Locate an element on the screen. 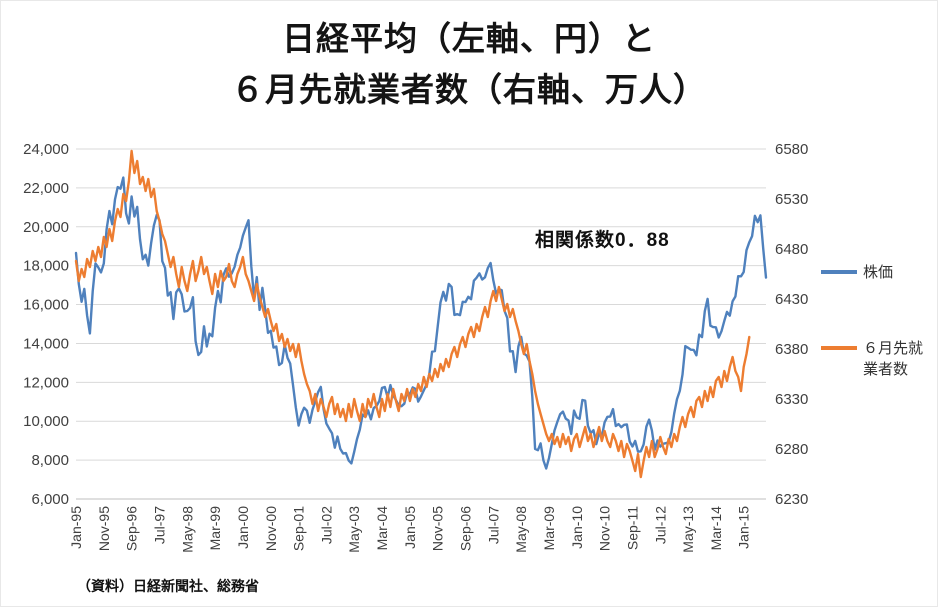 The height and width of the screenshot is (607, 938). x-tick-label: May-08 is located at coordinates (521, 529).